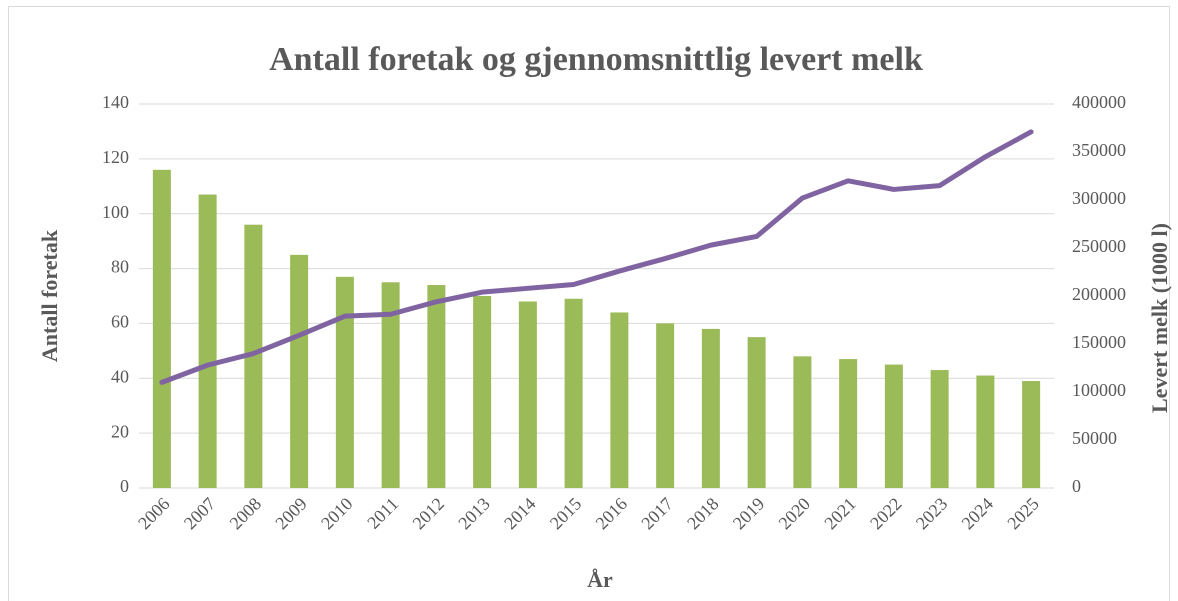 This screenshot has width=1178, height=601. What do you see at coordinates (115, 212) in the screenshot?
I see `y-tick-label: 100` at bounding box center [115, 212].